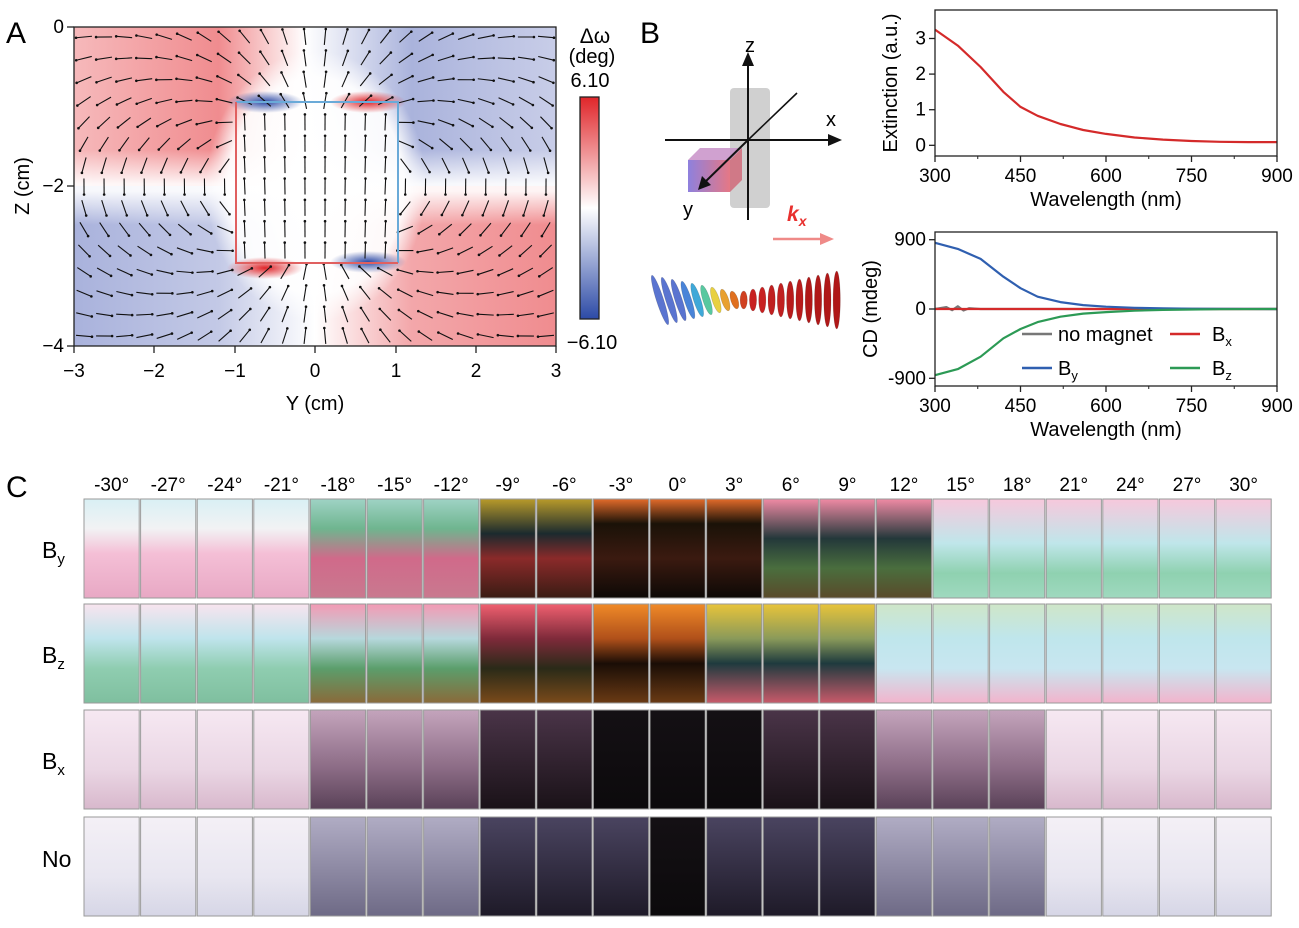  I want to click on magnet-halo, so click(316, 186).